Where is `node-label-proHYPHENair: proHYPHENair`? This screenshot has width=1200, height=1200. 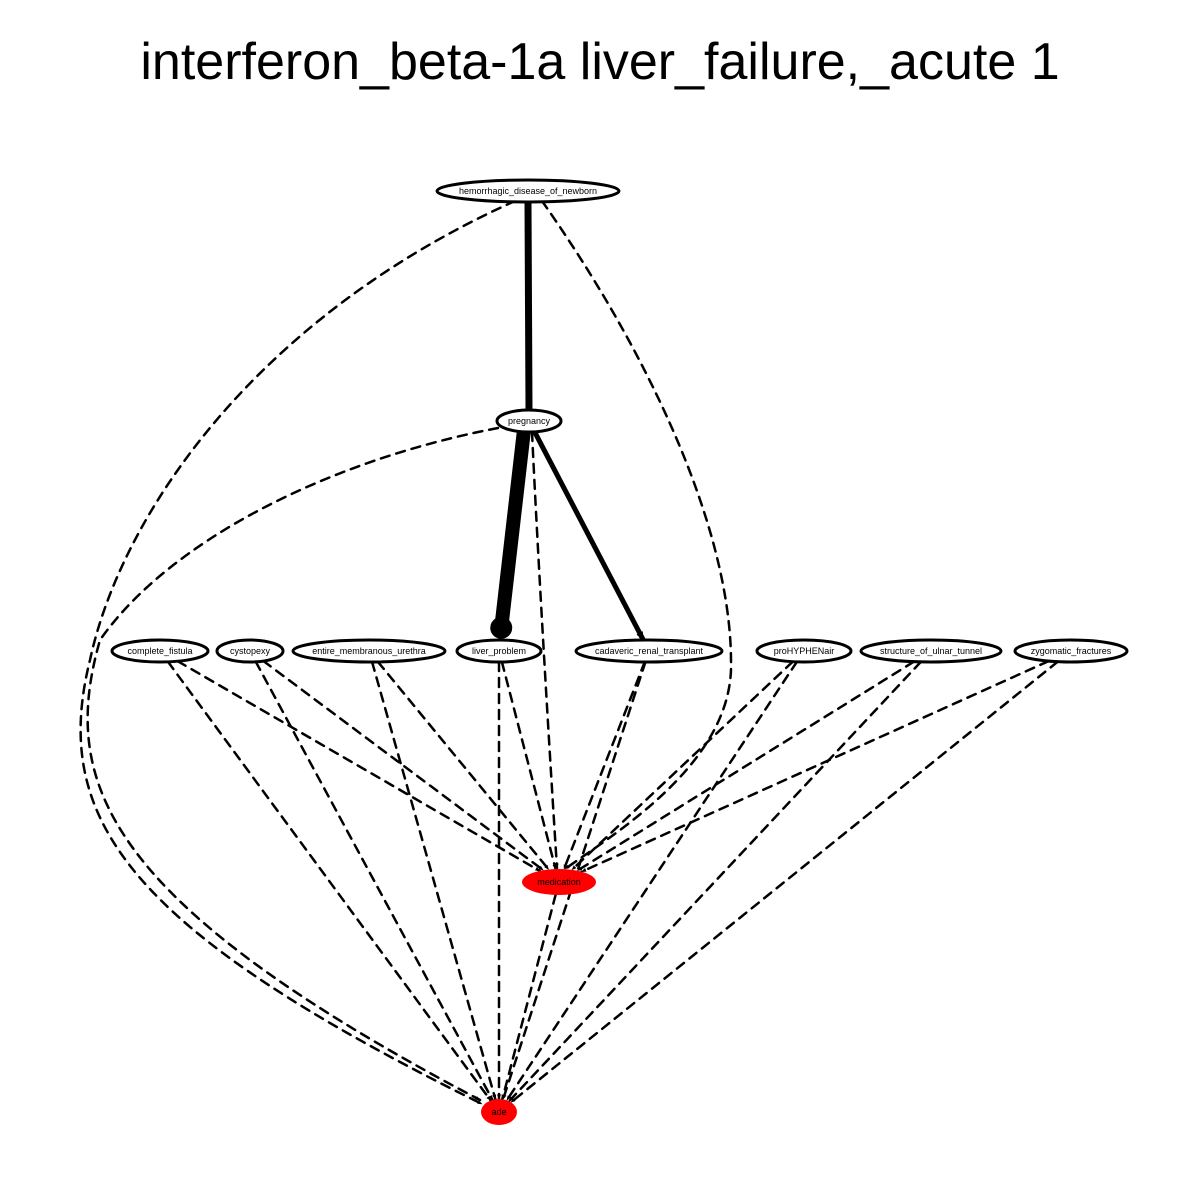
node-label-proHYPHENair: proHYPHENair is located at coordinates (804, 651).